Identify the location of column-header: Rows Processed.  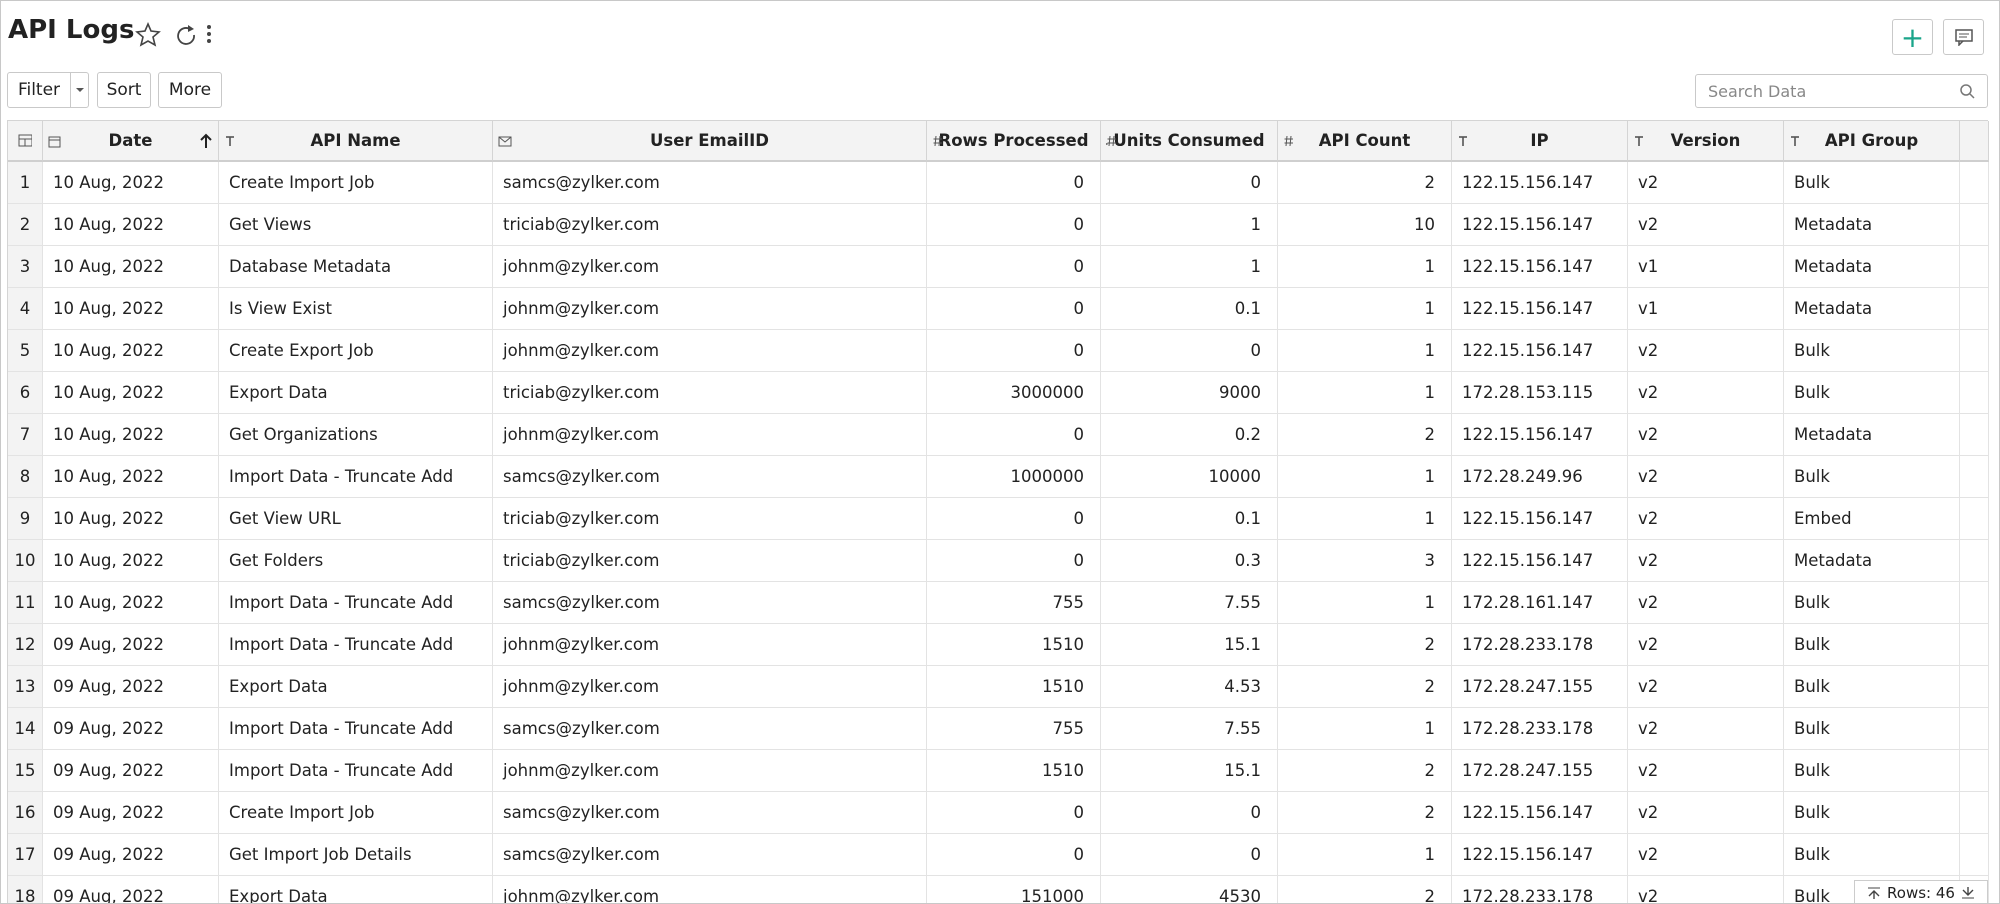
(1014, 141).